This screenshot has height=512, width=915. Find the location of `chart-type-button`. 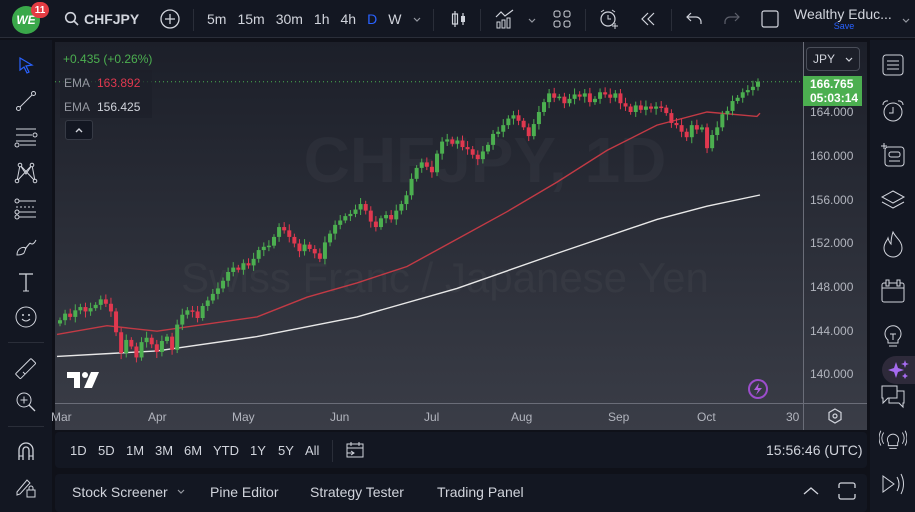

chart-type-button is located at coordinates (459, 19).